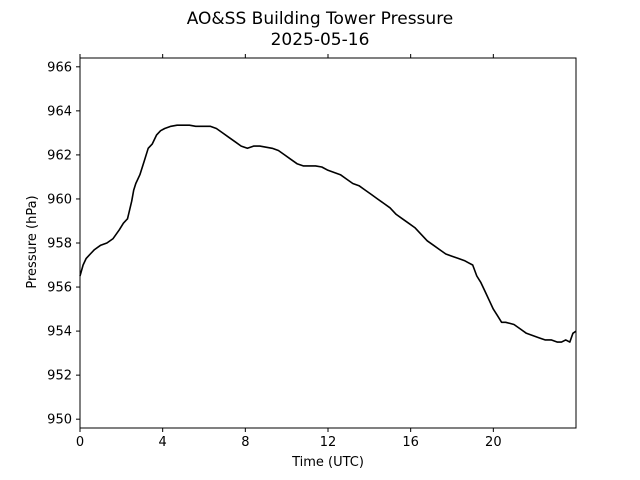 The width and height of the screenshot is (640, 480). Describe the element at coordinates (245, 442) in the screenshot. I see `x-tick-label: 8` at that location.